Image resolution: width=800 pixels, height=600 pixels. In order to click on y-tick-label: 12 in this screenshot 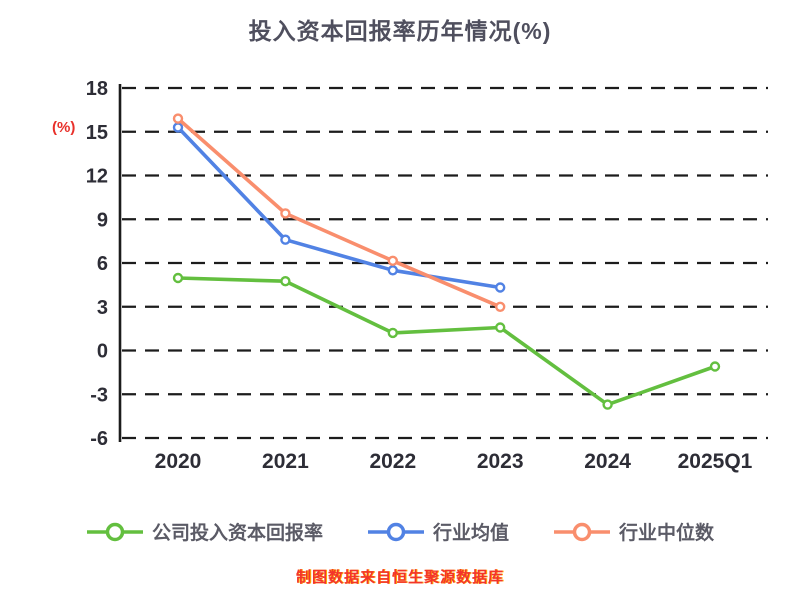, I will do `click(97, 177)`.